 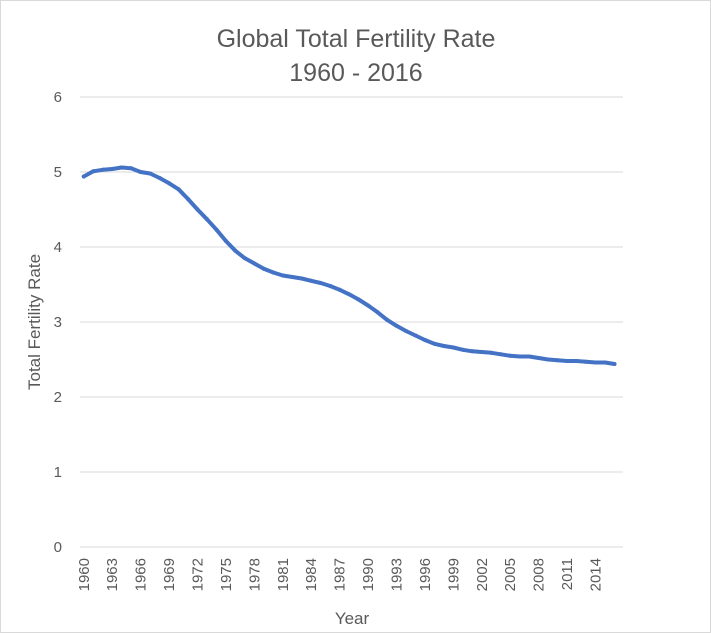 I want to click on x-tick-label: 2011, so click(x=567, y=574).